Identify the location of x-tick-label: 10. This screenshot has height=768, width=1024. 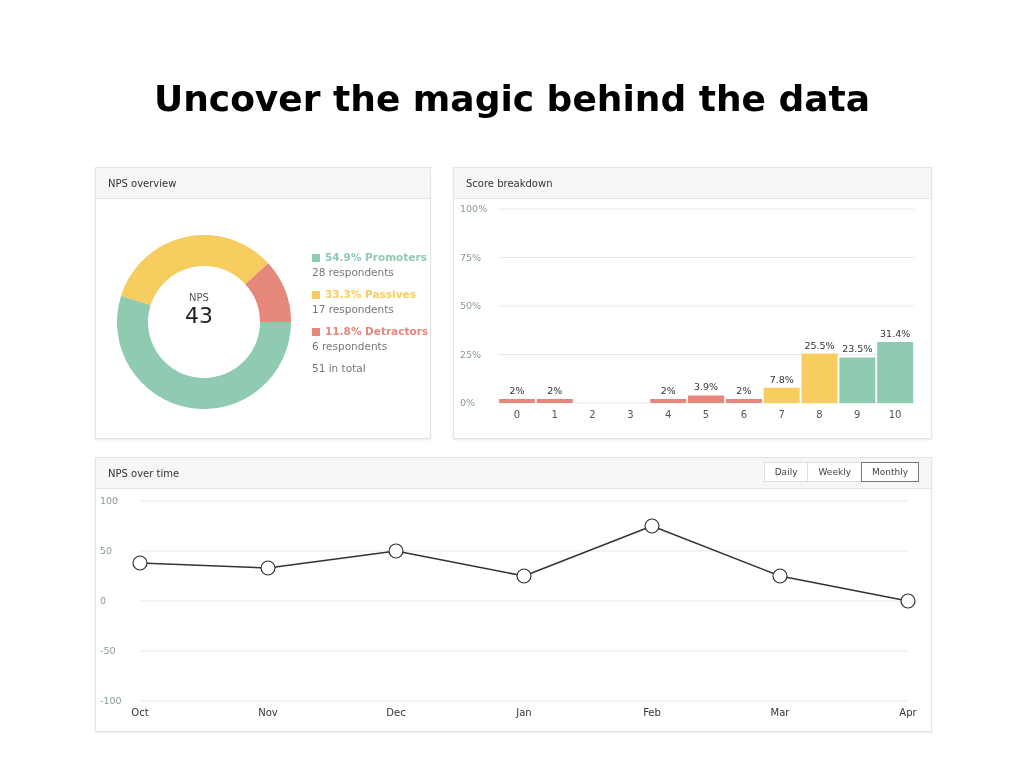
(895, 415).